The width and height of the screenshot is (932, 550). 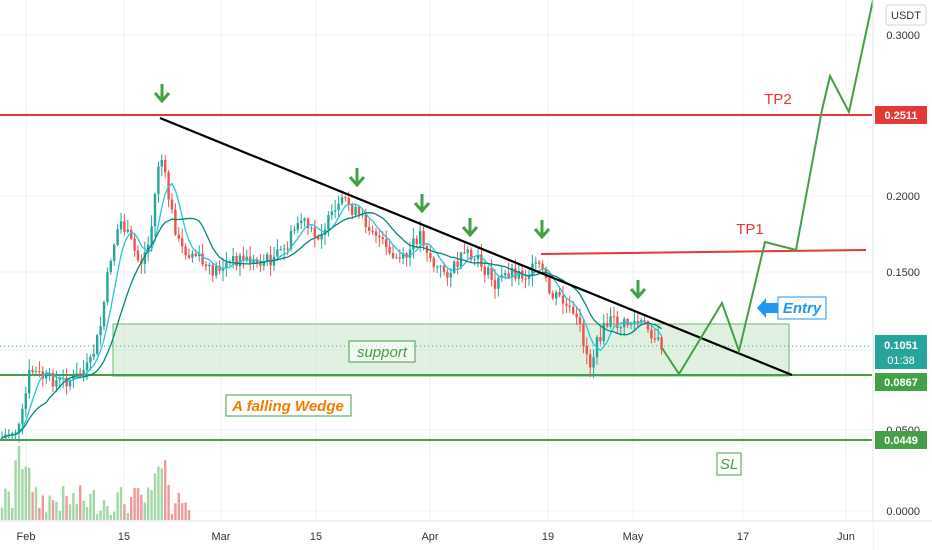 I want to click on wedge-label: A falling Wedge, so click(x=287, y=406).